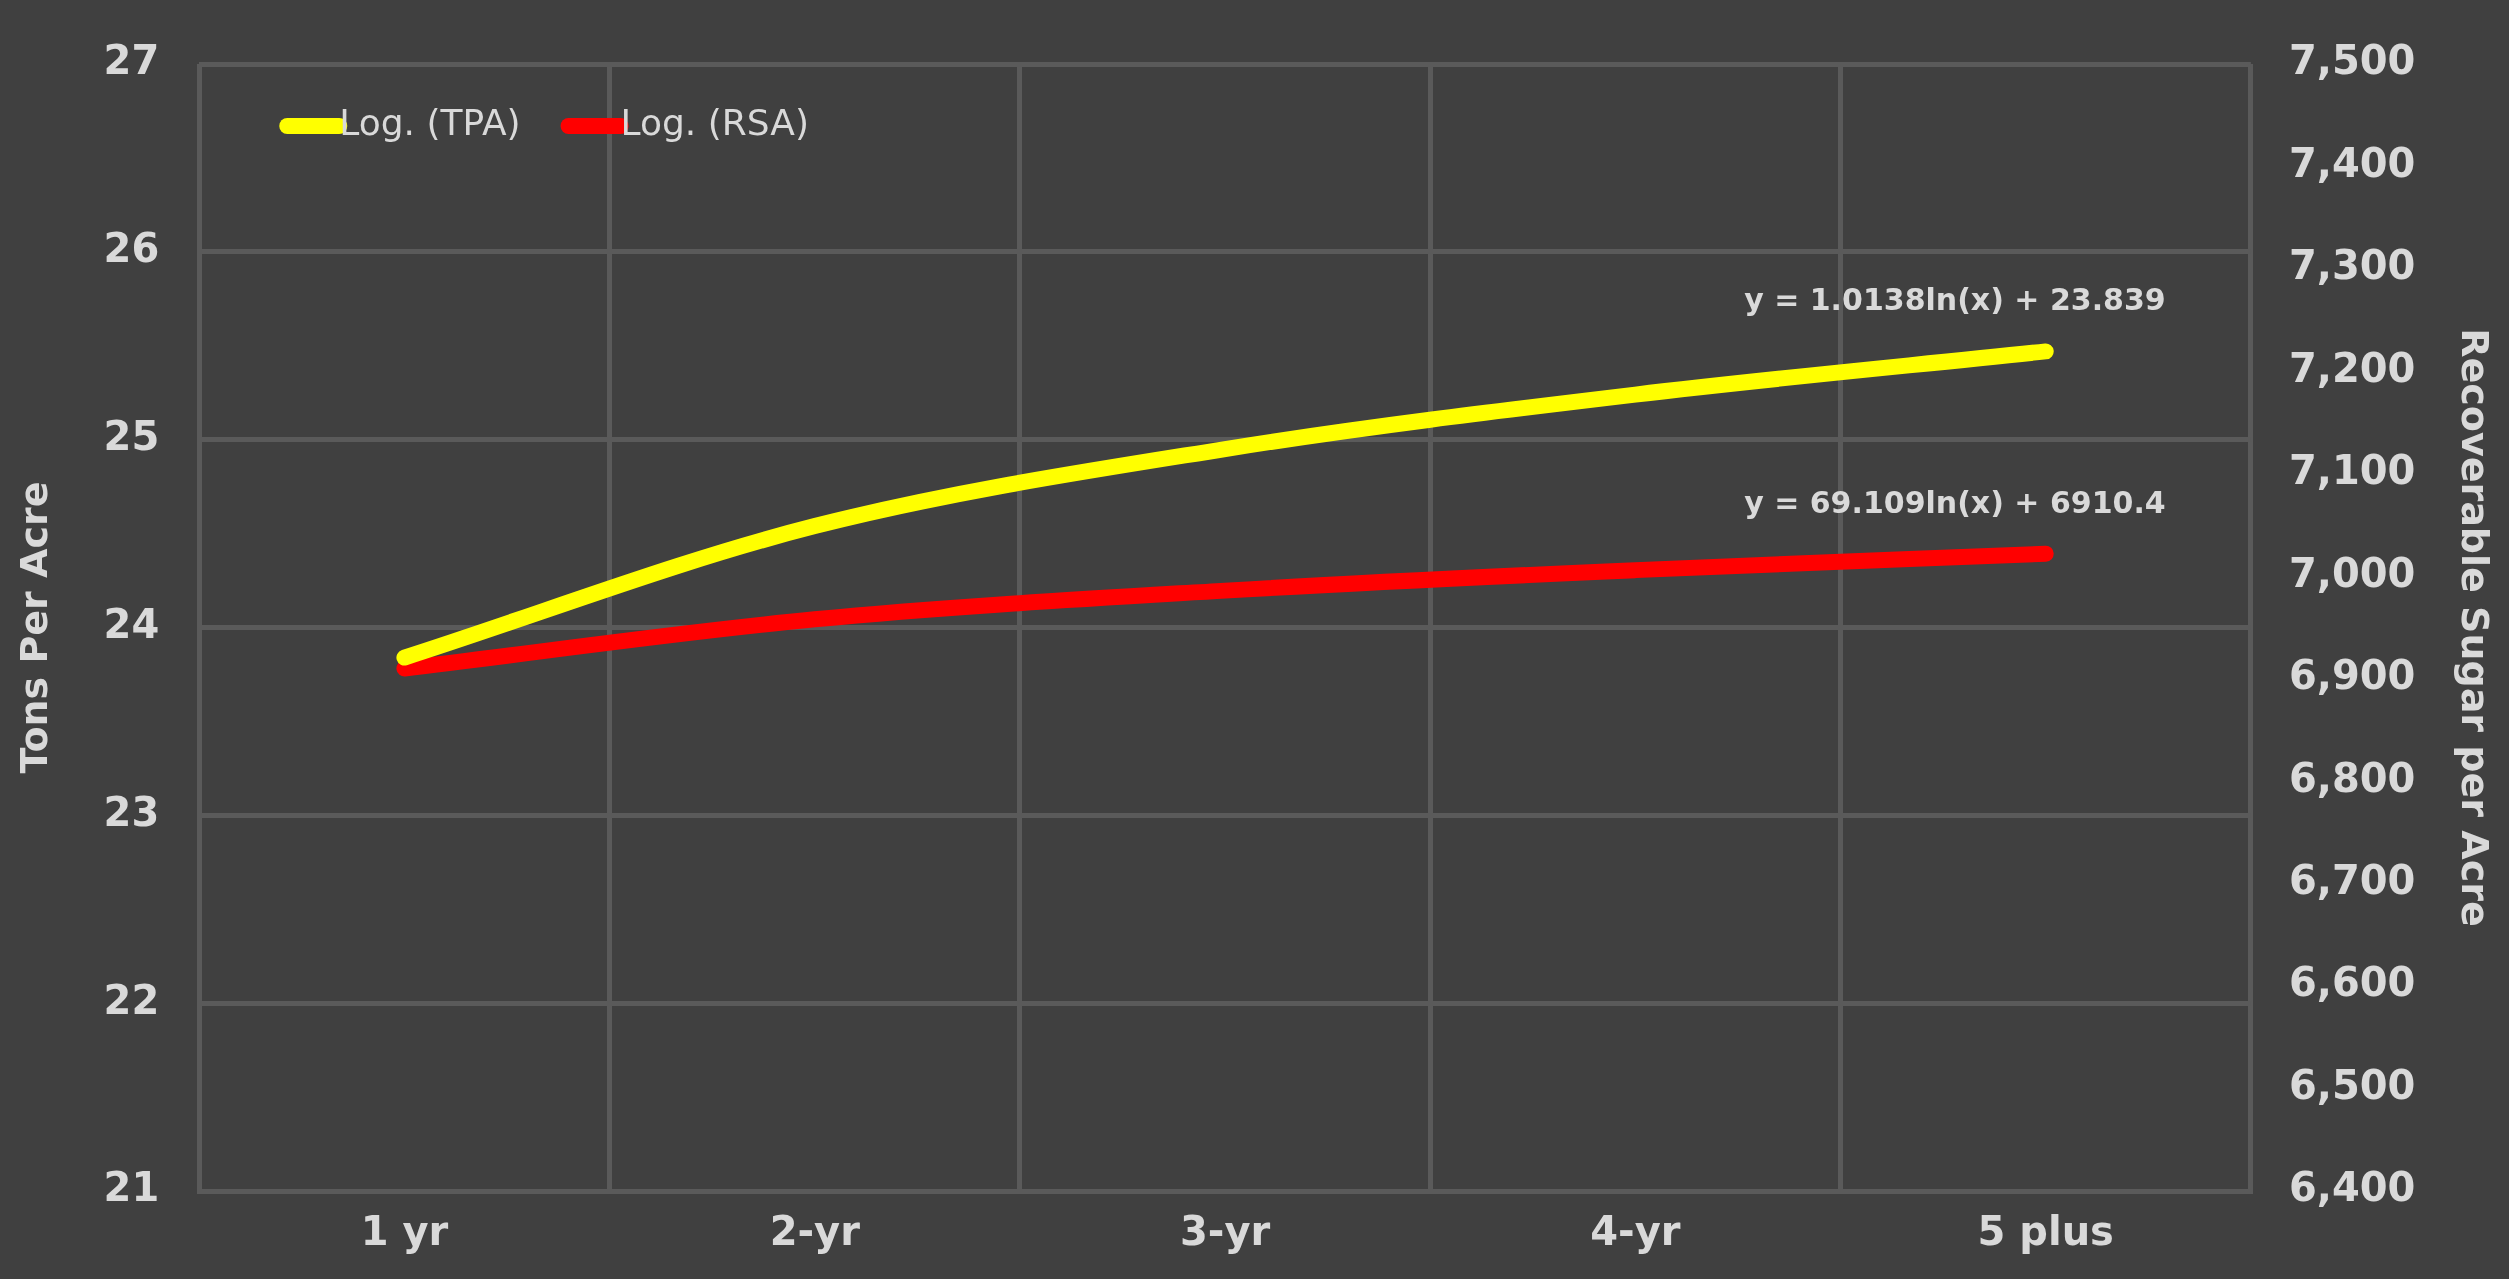 This screenshot has height=1279, width=2509. I want to click on x-tick-label: 4-yr, so click(1635, 1231).